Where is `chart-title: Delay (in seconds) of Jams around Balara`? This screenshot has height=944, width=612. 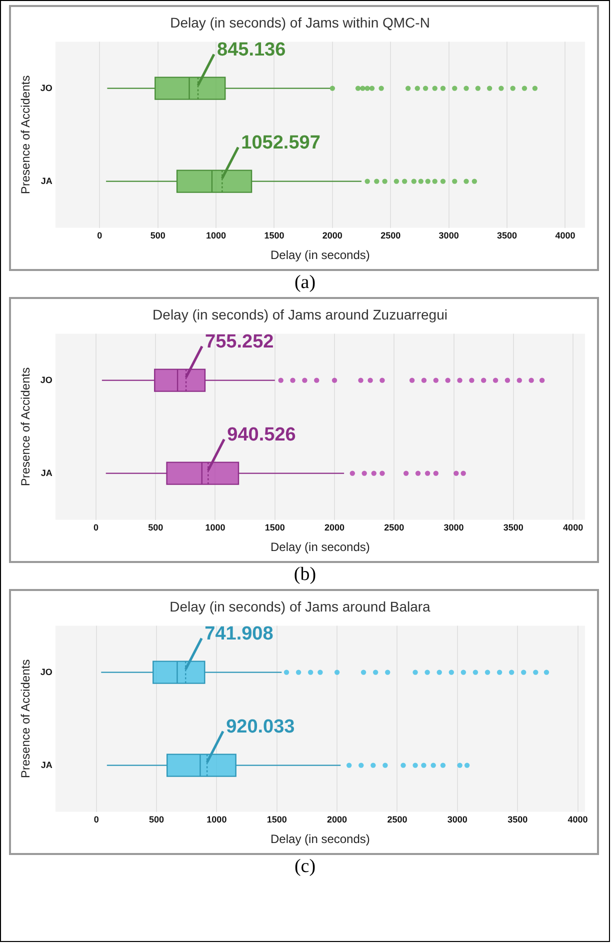
chart-title: Delay (in seconds) of Jams around Balara is located at coordinates (300, 606).